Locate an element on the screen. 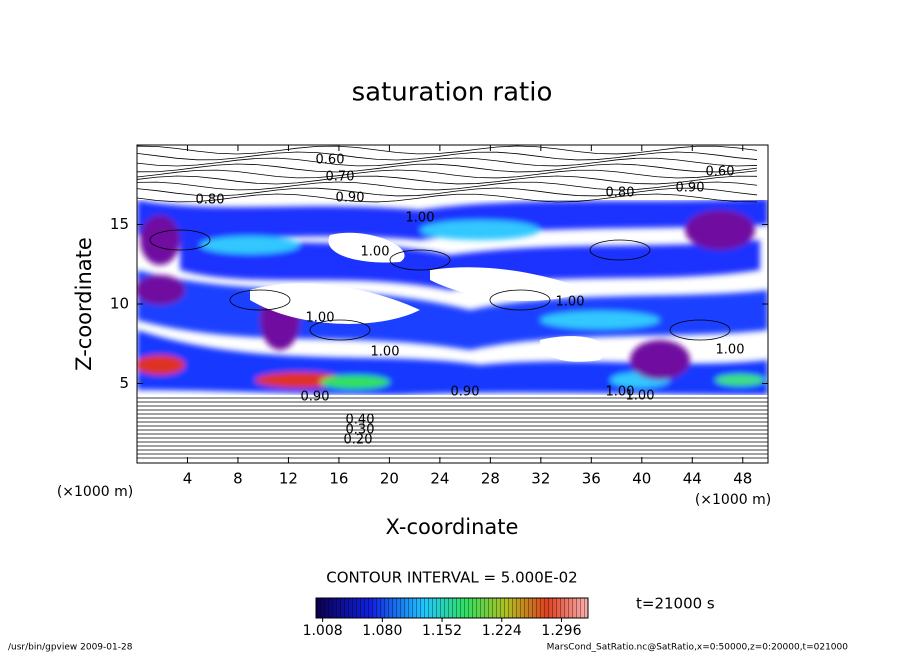 Image resolution: width=904 pixels, height=654 pixels. x-tick-label: 32 is located at coordinates (540, 479).